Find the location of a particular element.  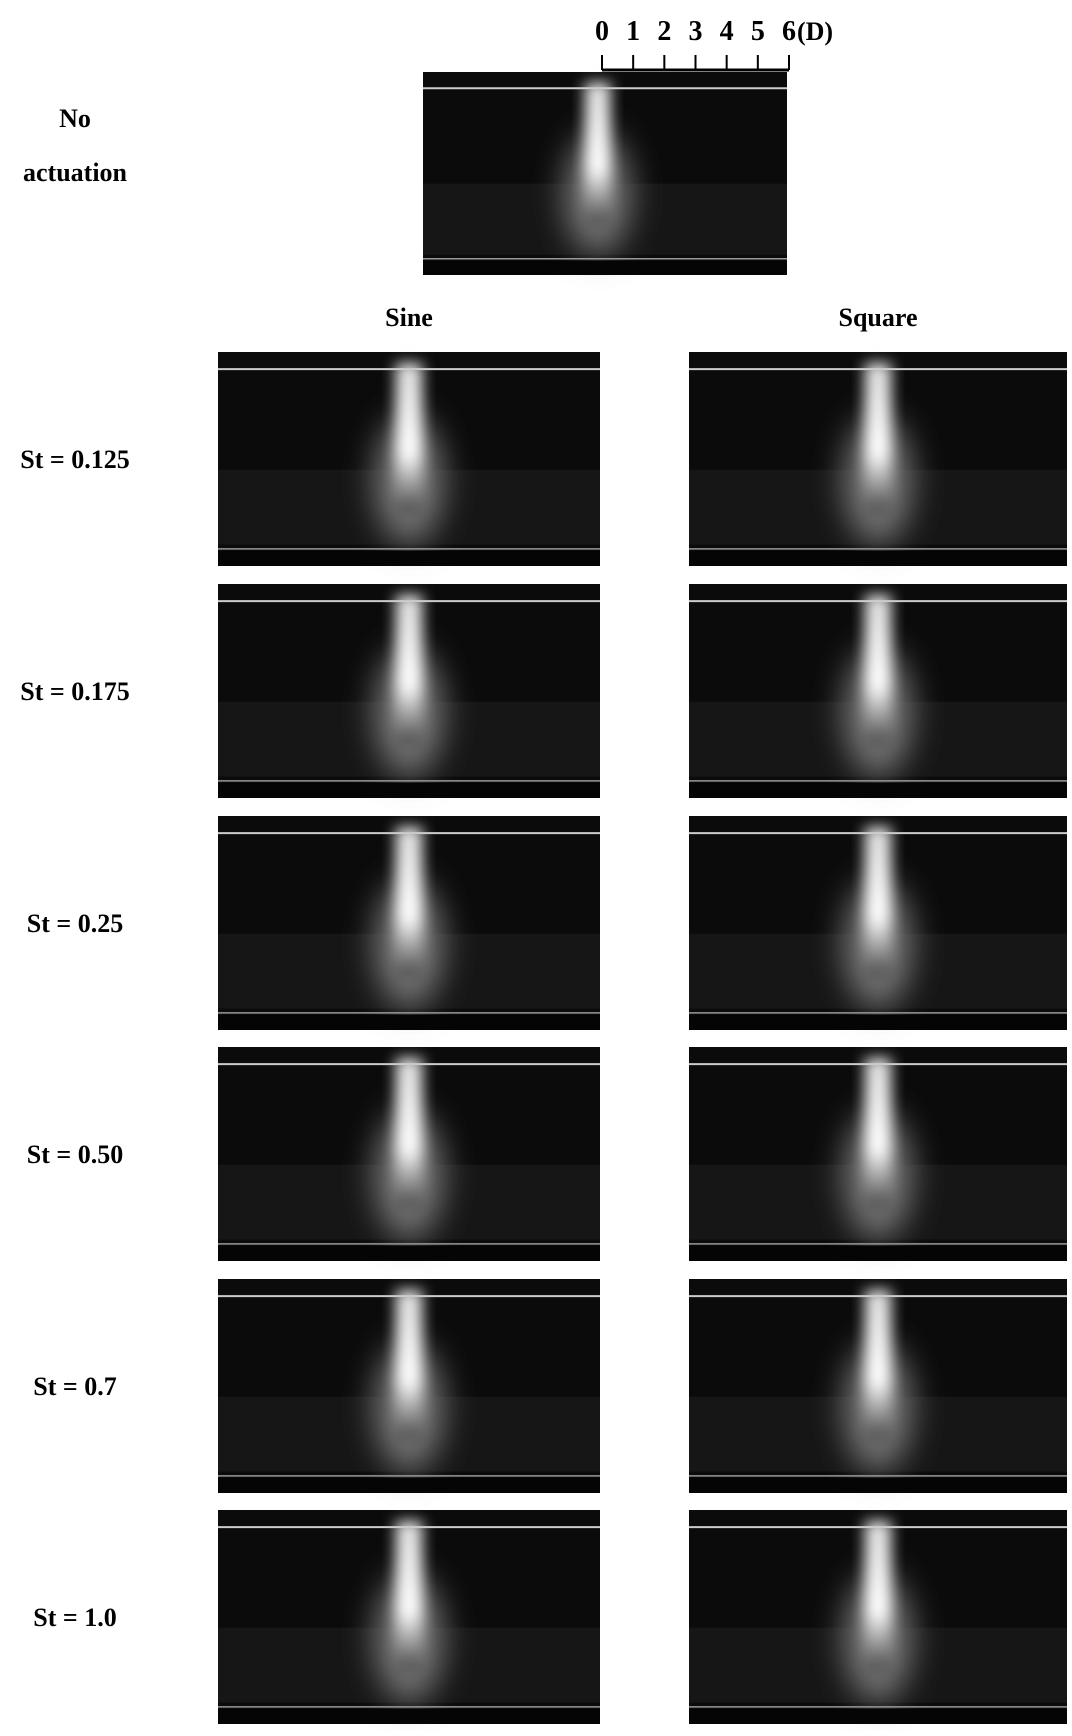

row-label: St = 0.50 is located at coordinates (75, 1154).